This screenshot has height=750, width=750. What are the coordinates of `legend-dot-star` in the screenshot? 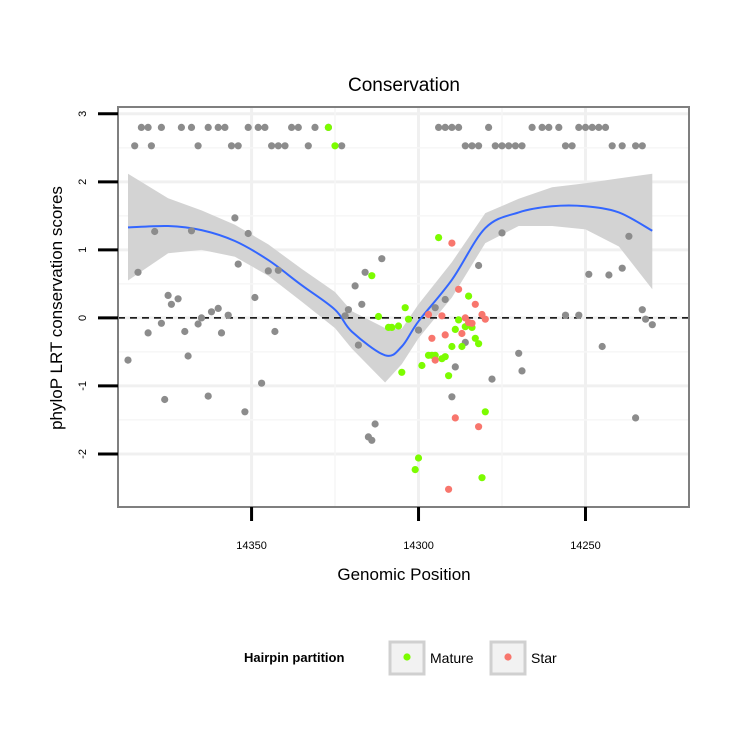 It's located at (508, 657).